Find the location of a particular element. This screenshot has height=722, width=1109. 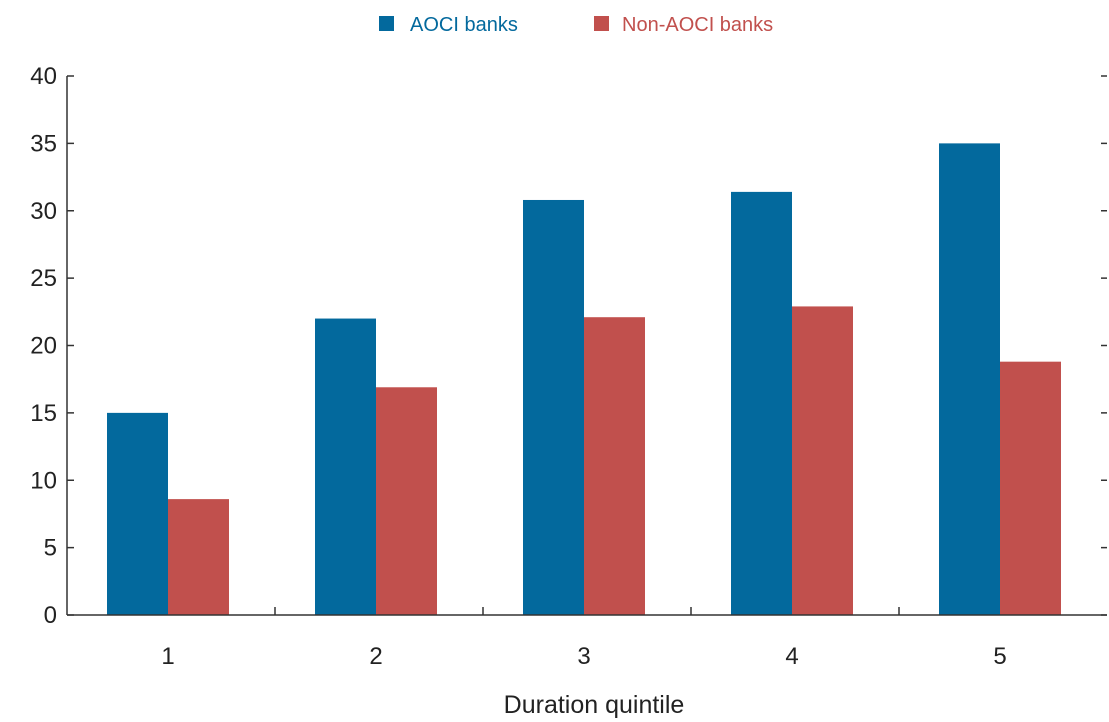

y-tick-label: 5 is located at coordinates (50, 548).